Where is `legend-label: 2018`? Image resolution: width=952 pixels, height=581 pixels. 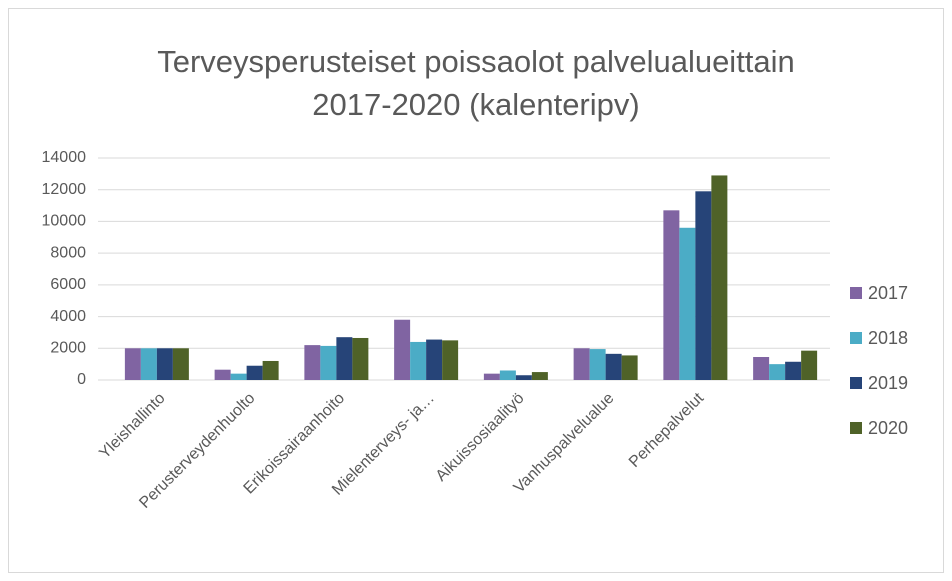 legend-label: 2018 is located at coordinates (888, 338).